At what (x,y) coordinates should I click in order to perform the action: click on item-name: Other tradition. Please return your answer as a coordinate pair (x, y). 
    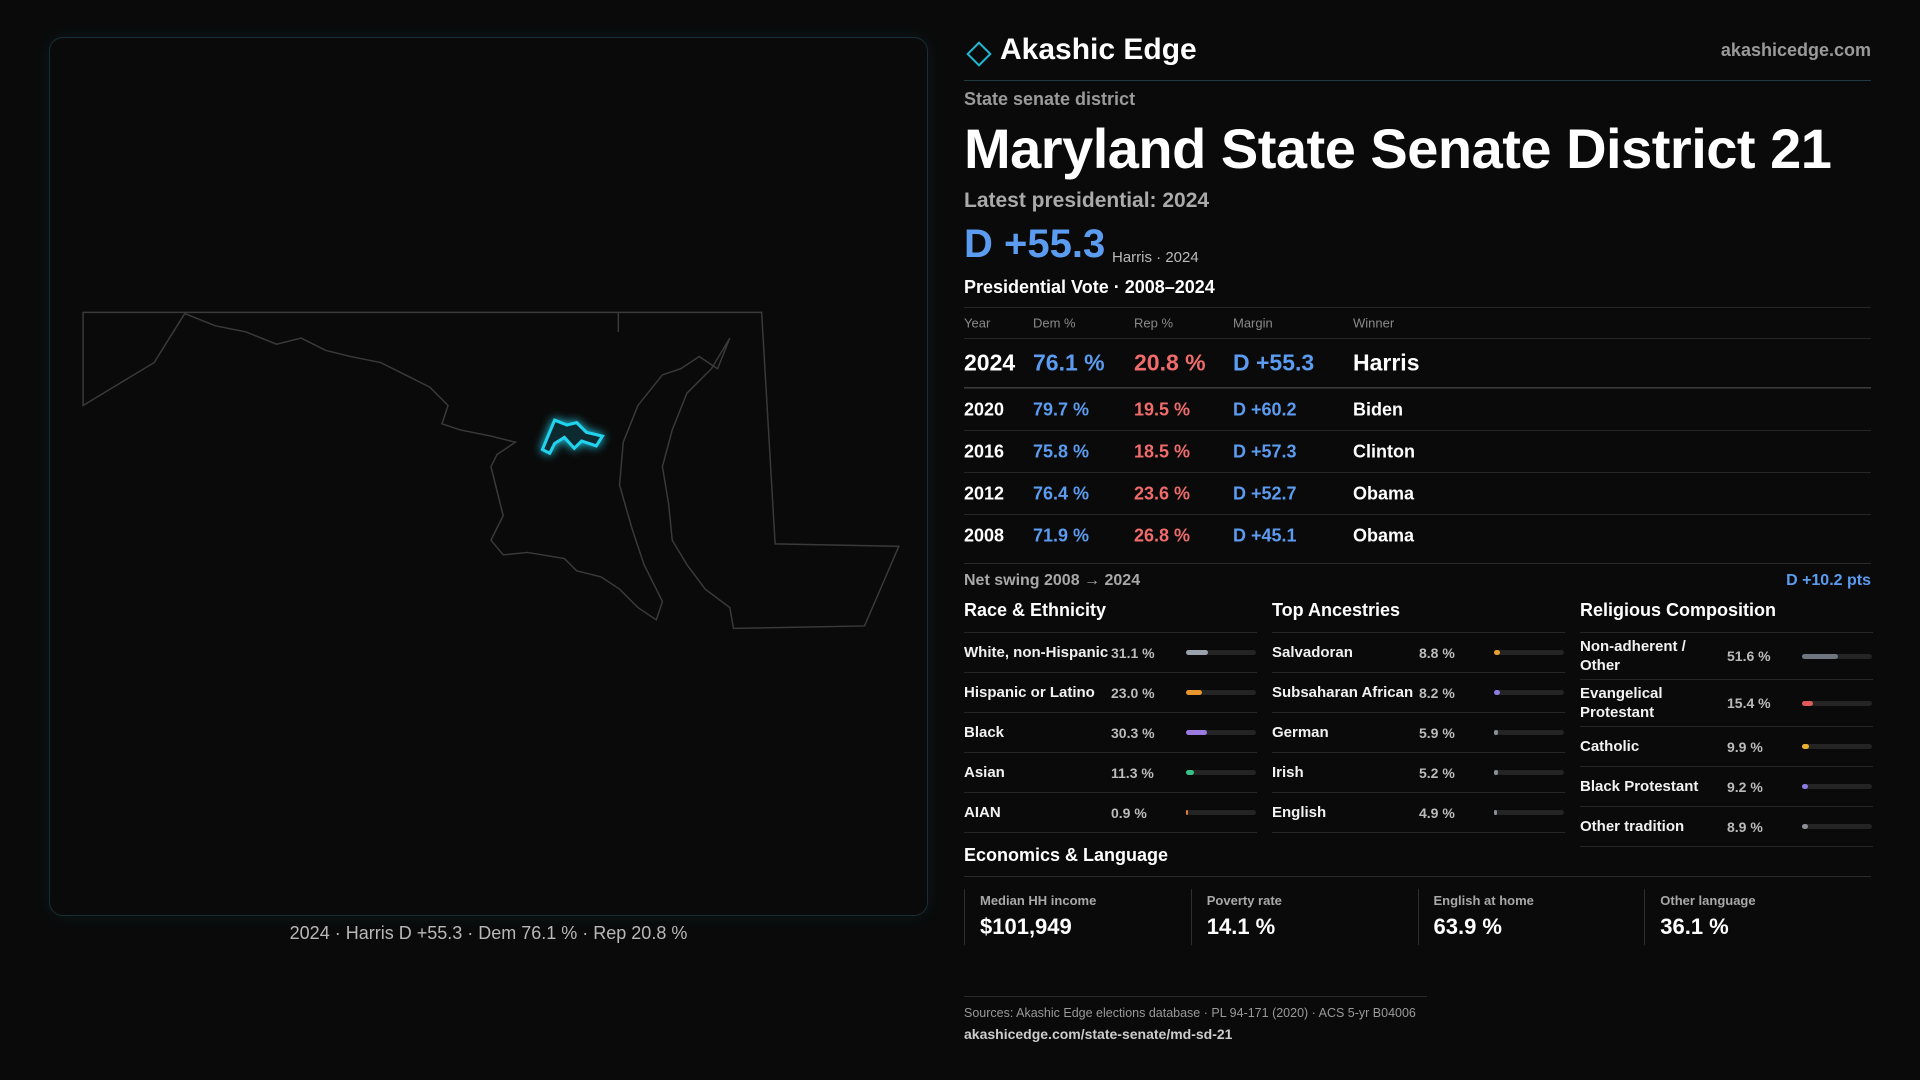
    Looking at the image, I should click on (1632, 826).